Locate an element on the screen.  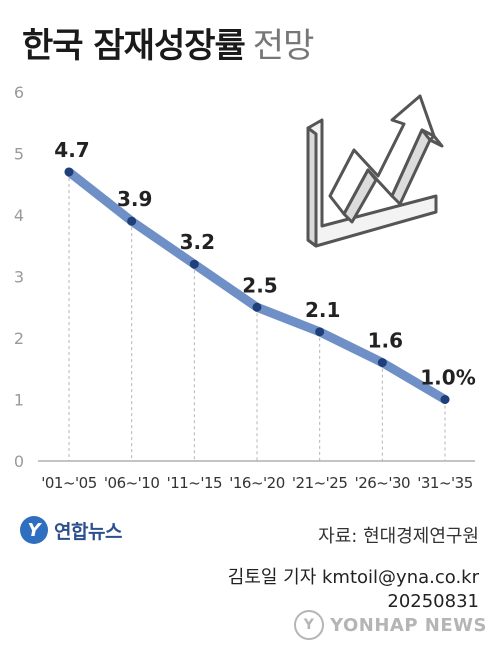
rising-arrow-illustration-icon is located at coordinates (375, 171).